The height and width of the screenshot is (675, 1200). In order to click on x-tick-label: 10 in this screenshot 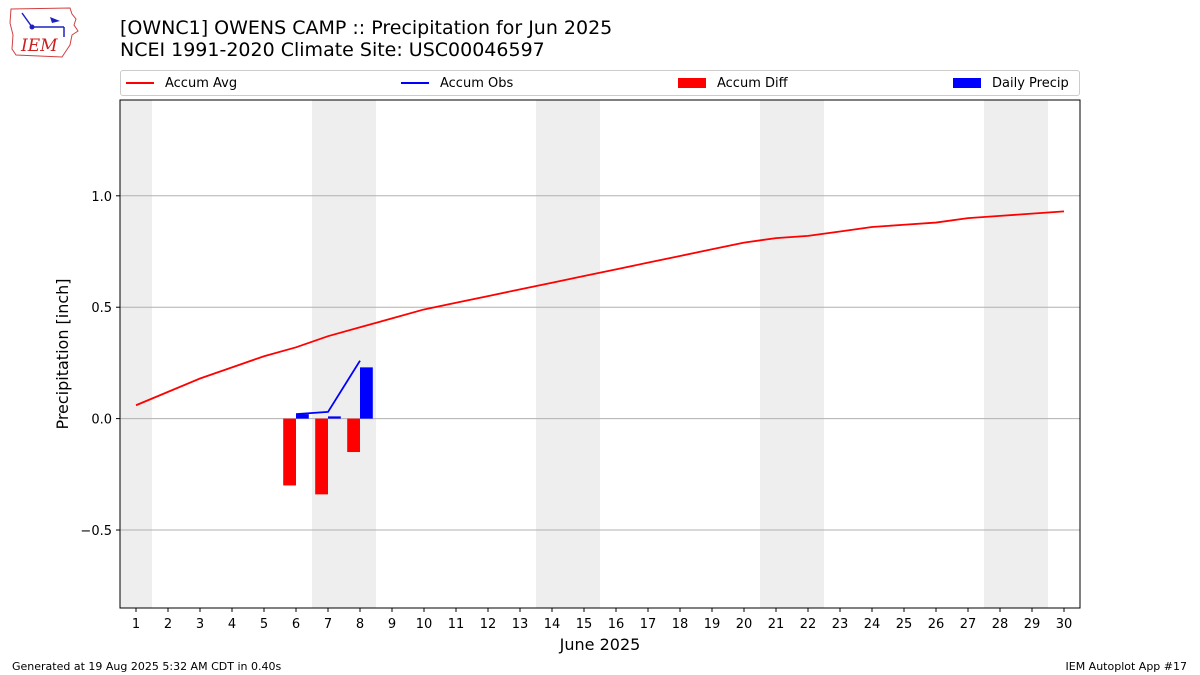, I will do `click(424, 624)`.